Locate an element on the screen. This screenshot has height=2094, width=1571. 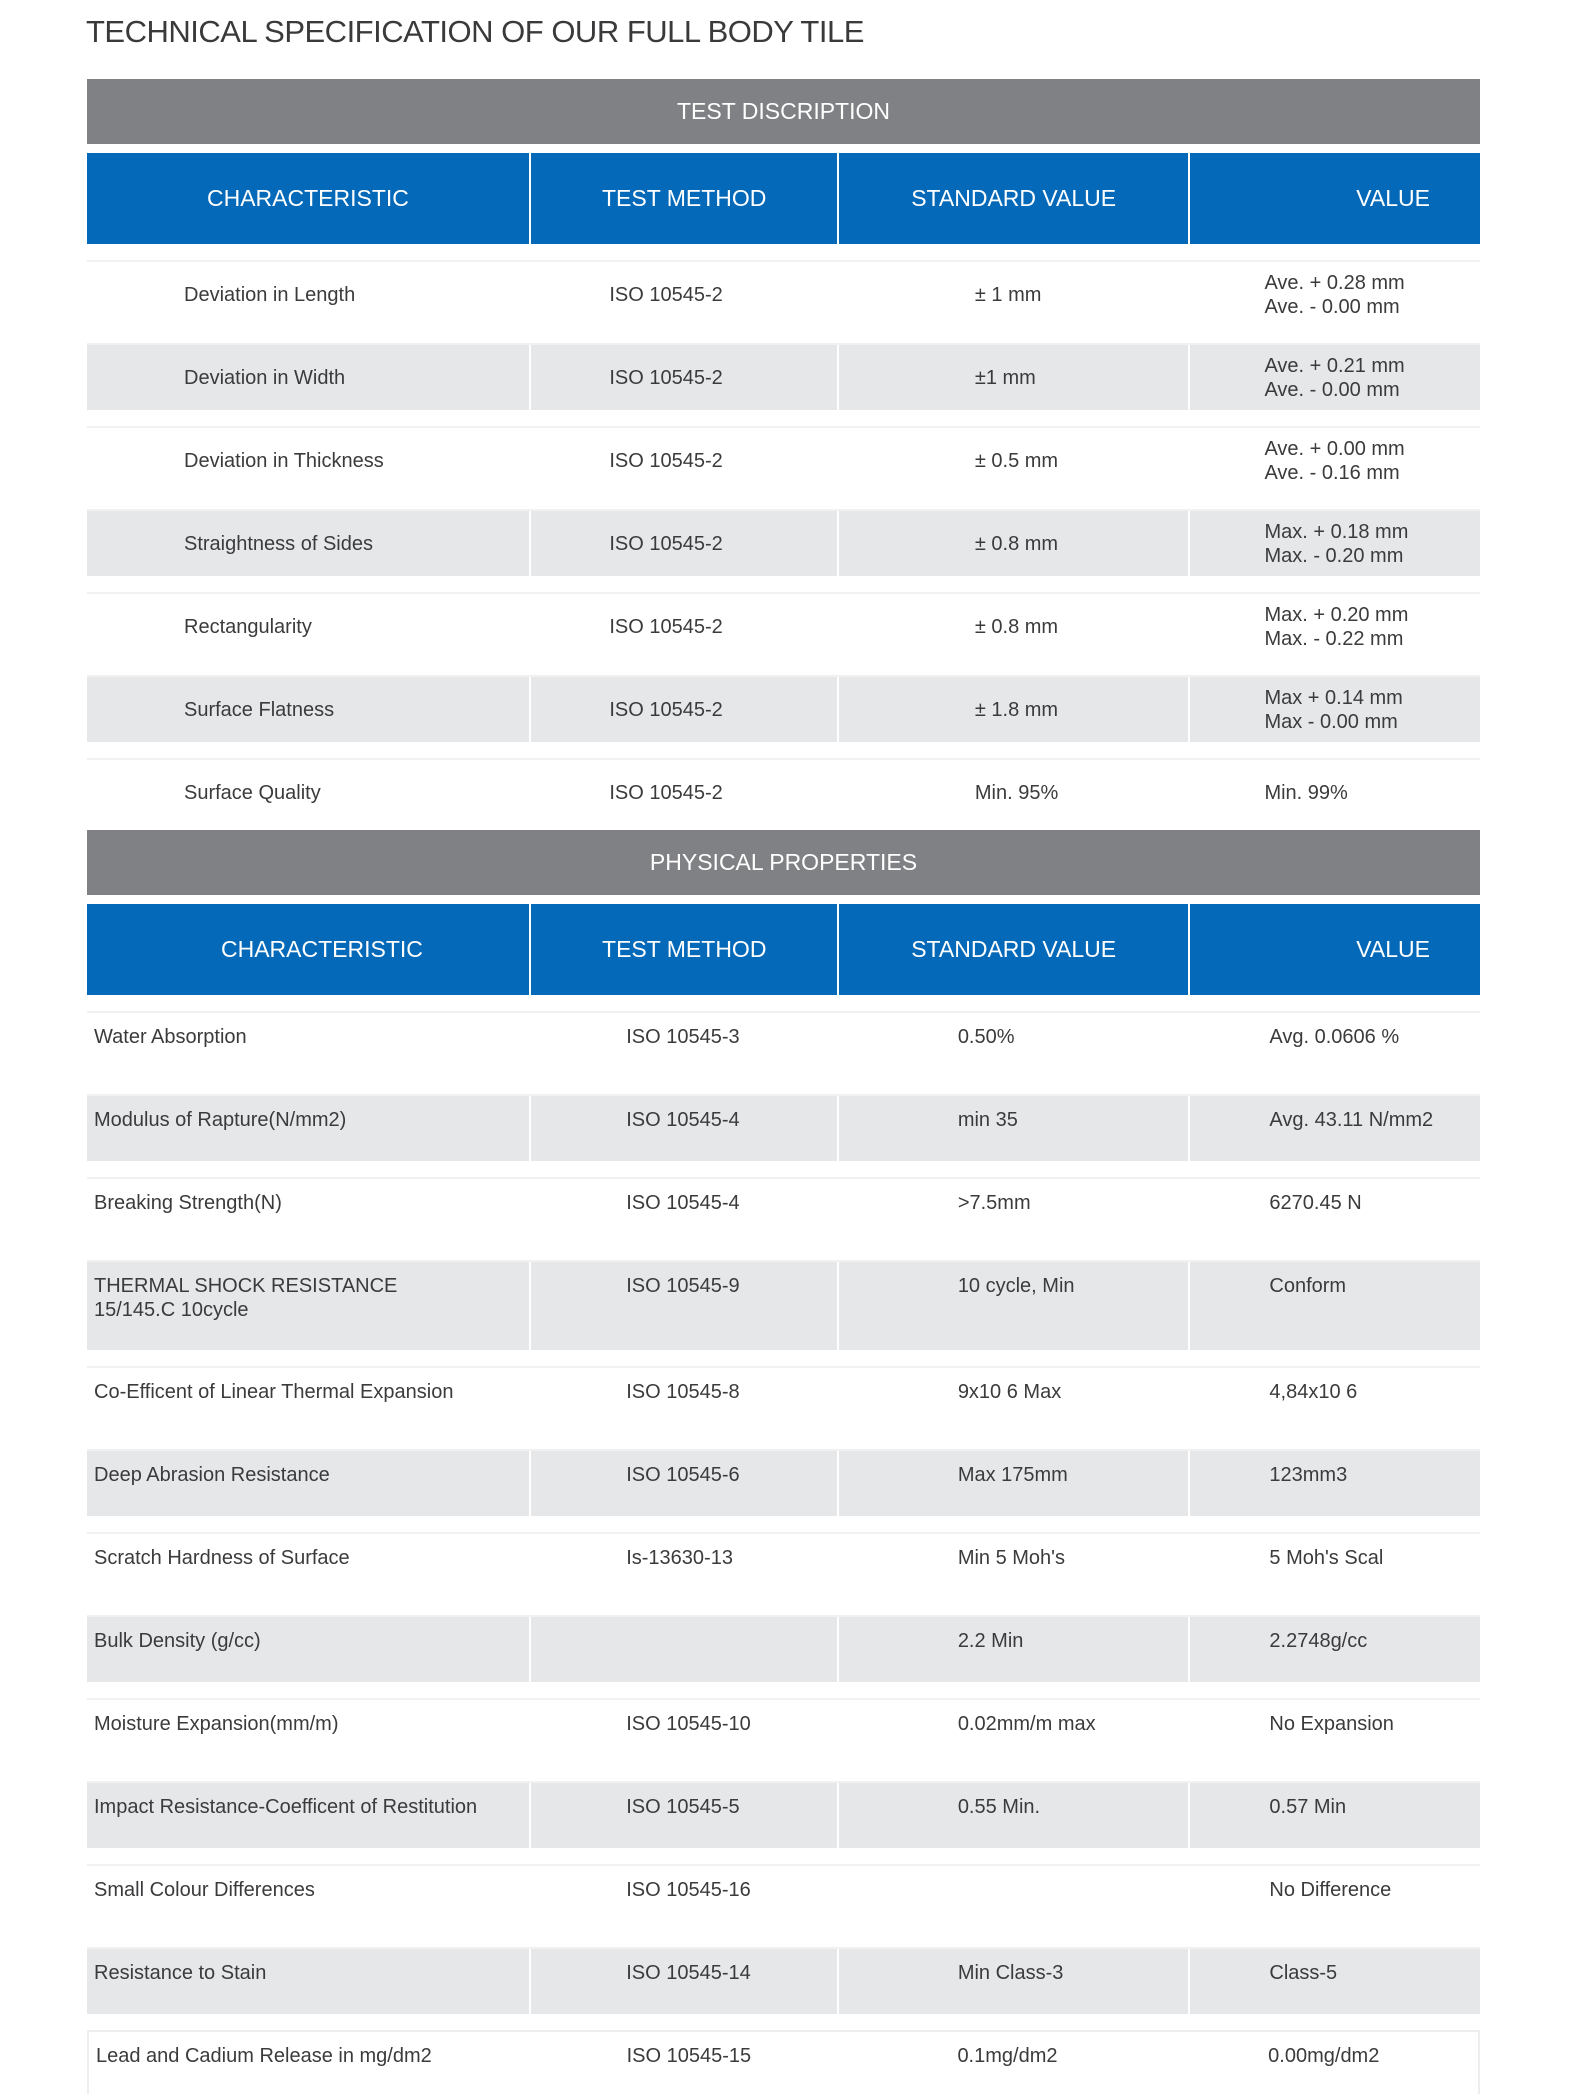
standard-value-cell: Min. 95% is located at coordinates (1013, 792).